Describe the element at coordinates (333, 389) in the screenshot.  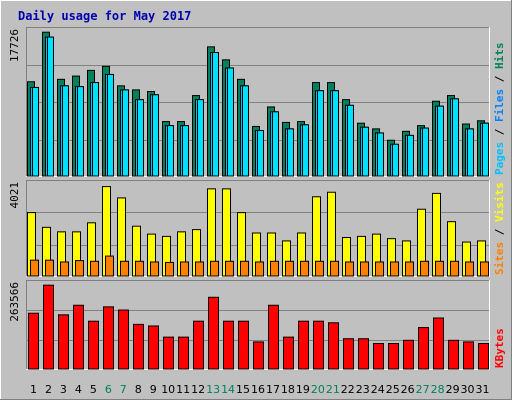
I see `x-tick-day-21: 21` at that location.